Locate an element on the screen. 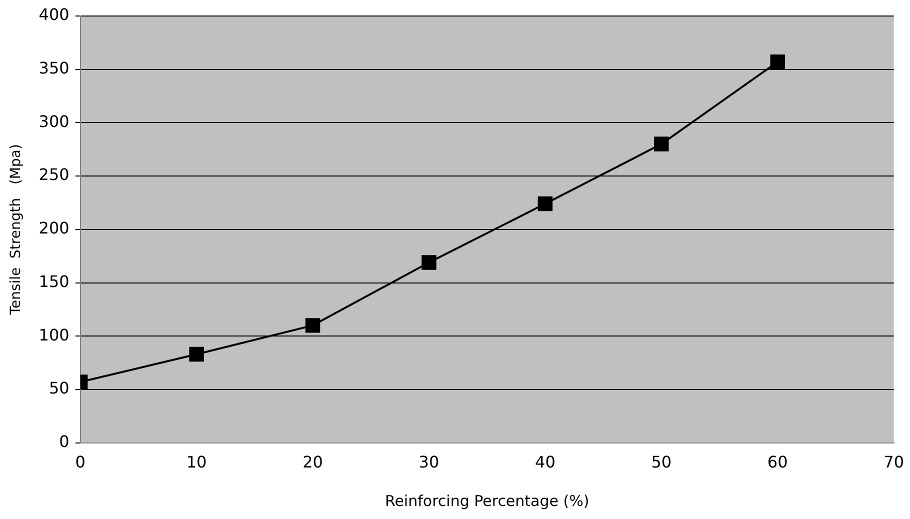 The height and width of the screenshot is (519, 910). x-tick-label: 40 is located at coordinates (545, 462).